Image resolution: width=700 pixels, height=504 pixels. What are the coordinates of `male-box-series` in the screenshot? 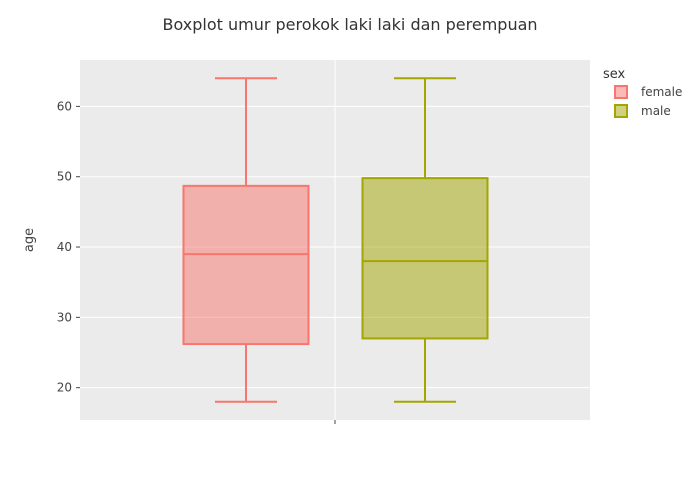 It's located at (425, 240).